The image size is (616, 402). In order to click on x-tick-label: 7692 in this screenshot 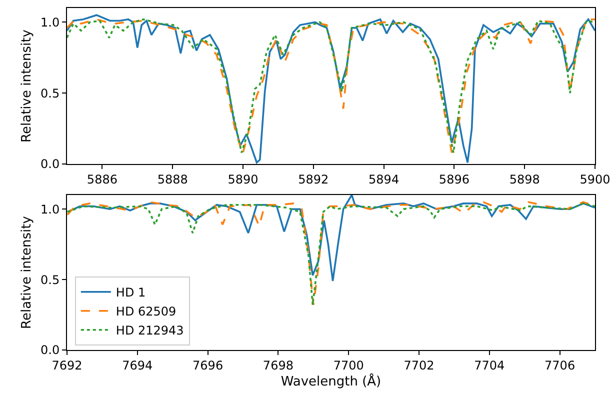, I will do `click(67, 365)`.